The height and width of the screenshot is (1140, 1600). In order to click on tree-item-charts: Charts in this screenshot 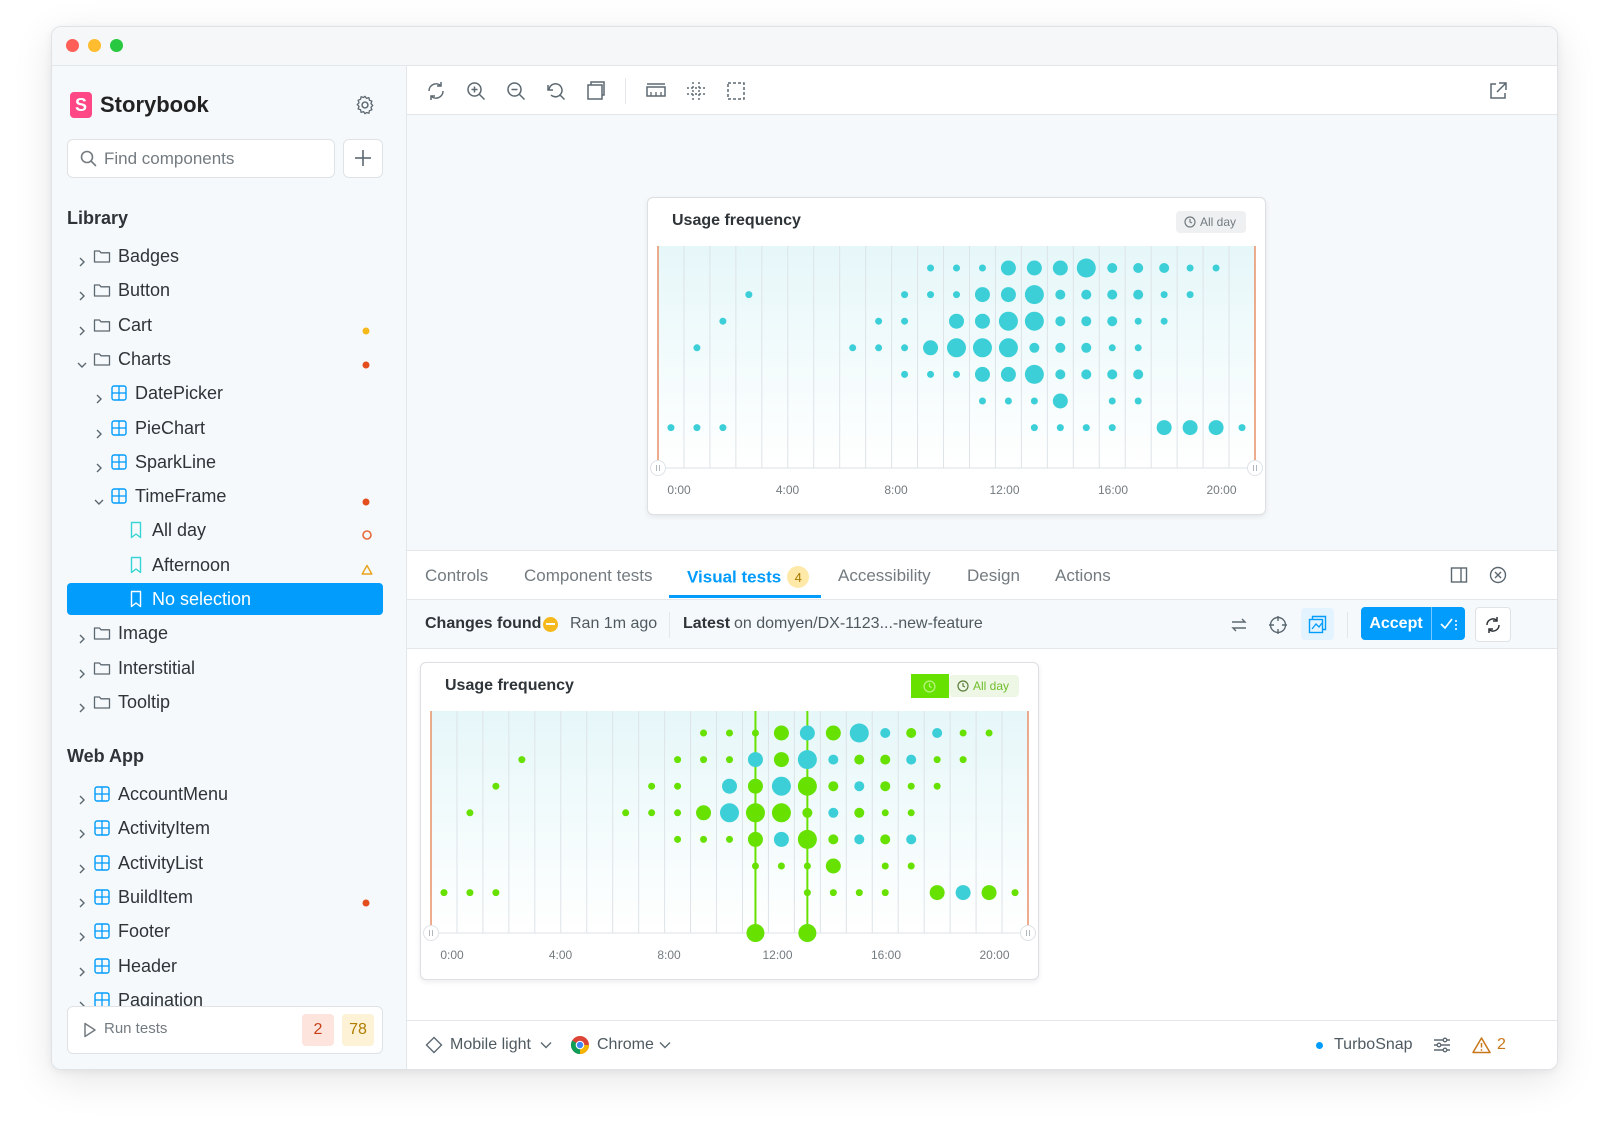, I will do `click(225, 359)`.